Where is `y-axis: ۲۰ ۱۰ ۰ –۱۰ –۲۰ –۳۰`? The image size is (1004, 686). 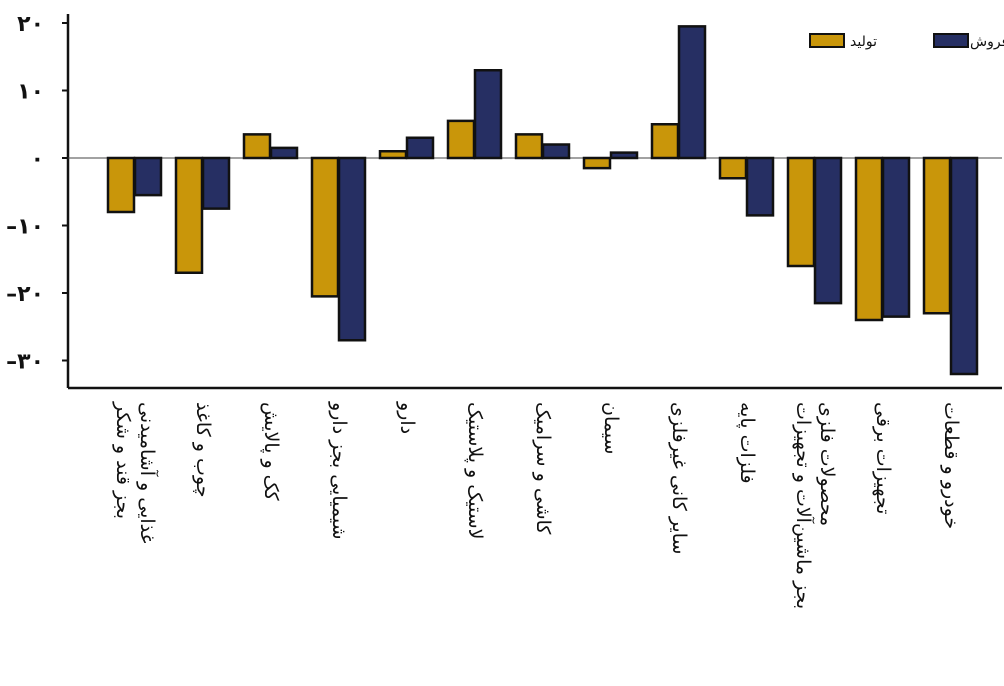 y-axis: ۲۰ ۱۰ ۰ –۱۰ –۲۰ –۳۰ is located at coordinates (37, 193).